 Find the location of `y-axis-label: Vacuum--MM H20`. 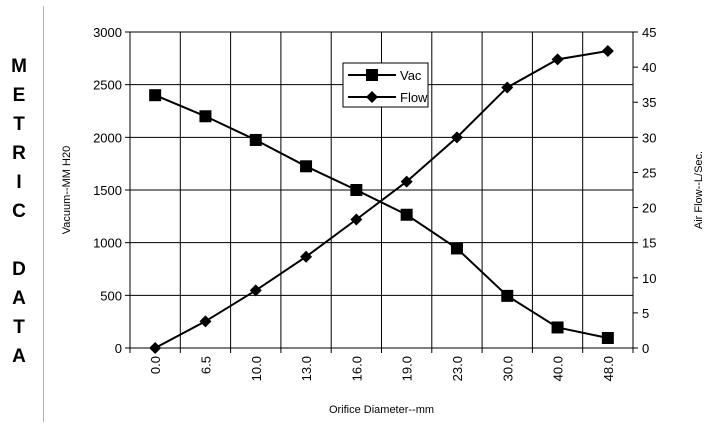

y-axis-label: Vacuum--MM H20 is located at coordinates (67, 190).